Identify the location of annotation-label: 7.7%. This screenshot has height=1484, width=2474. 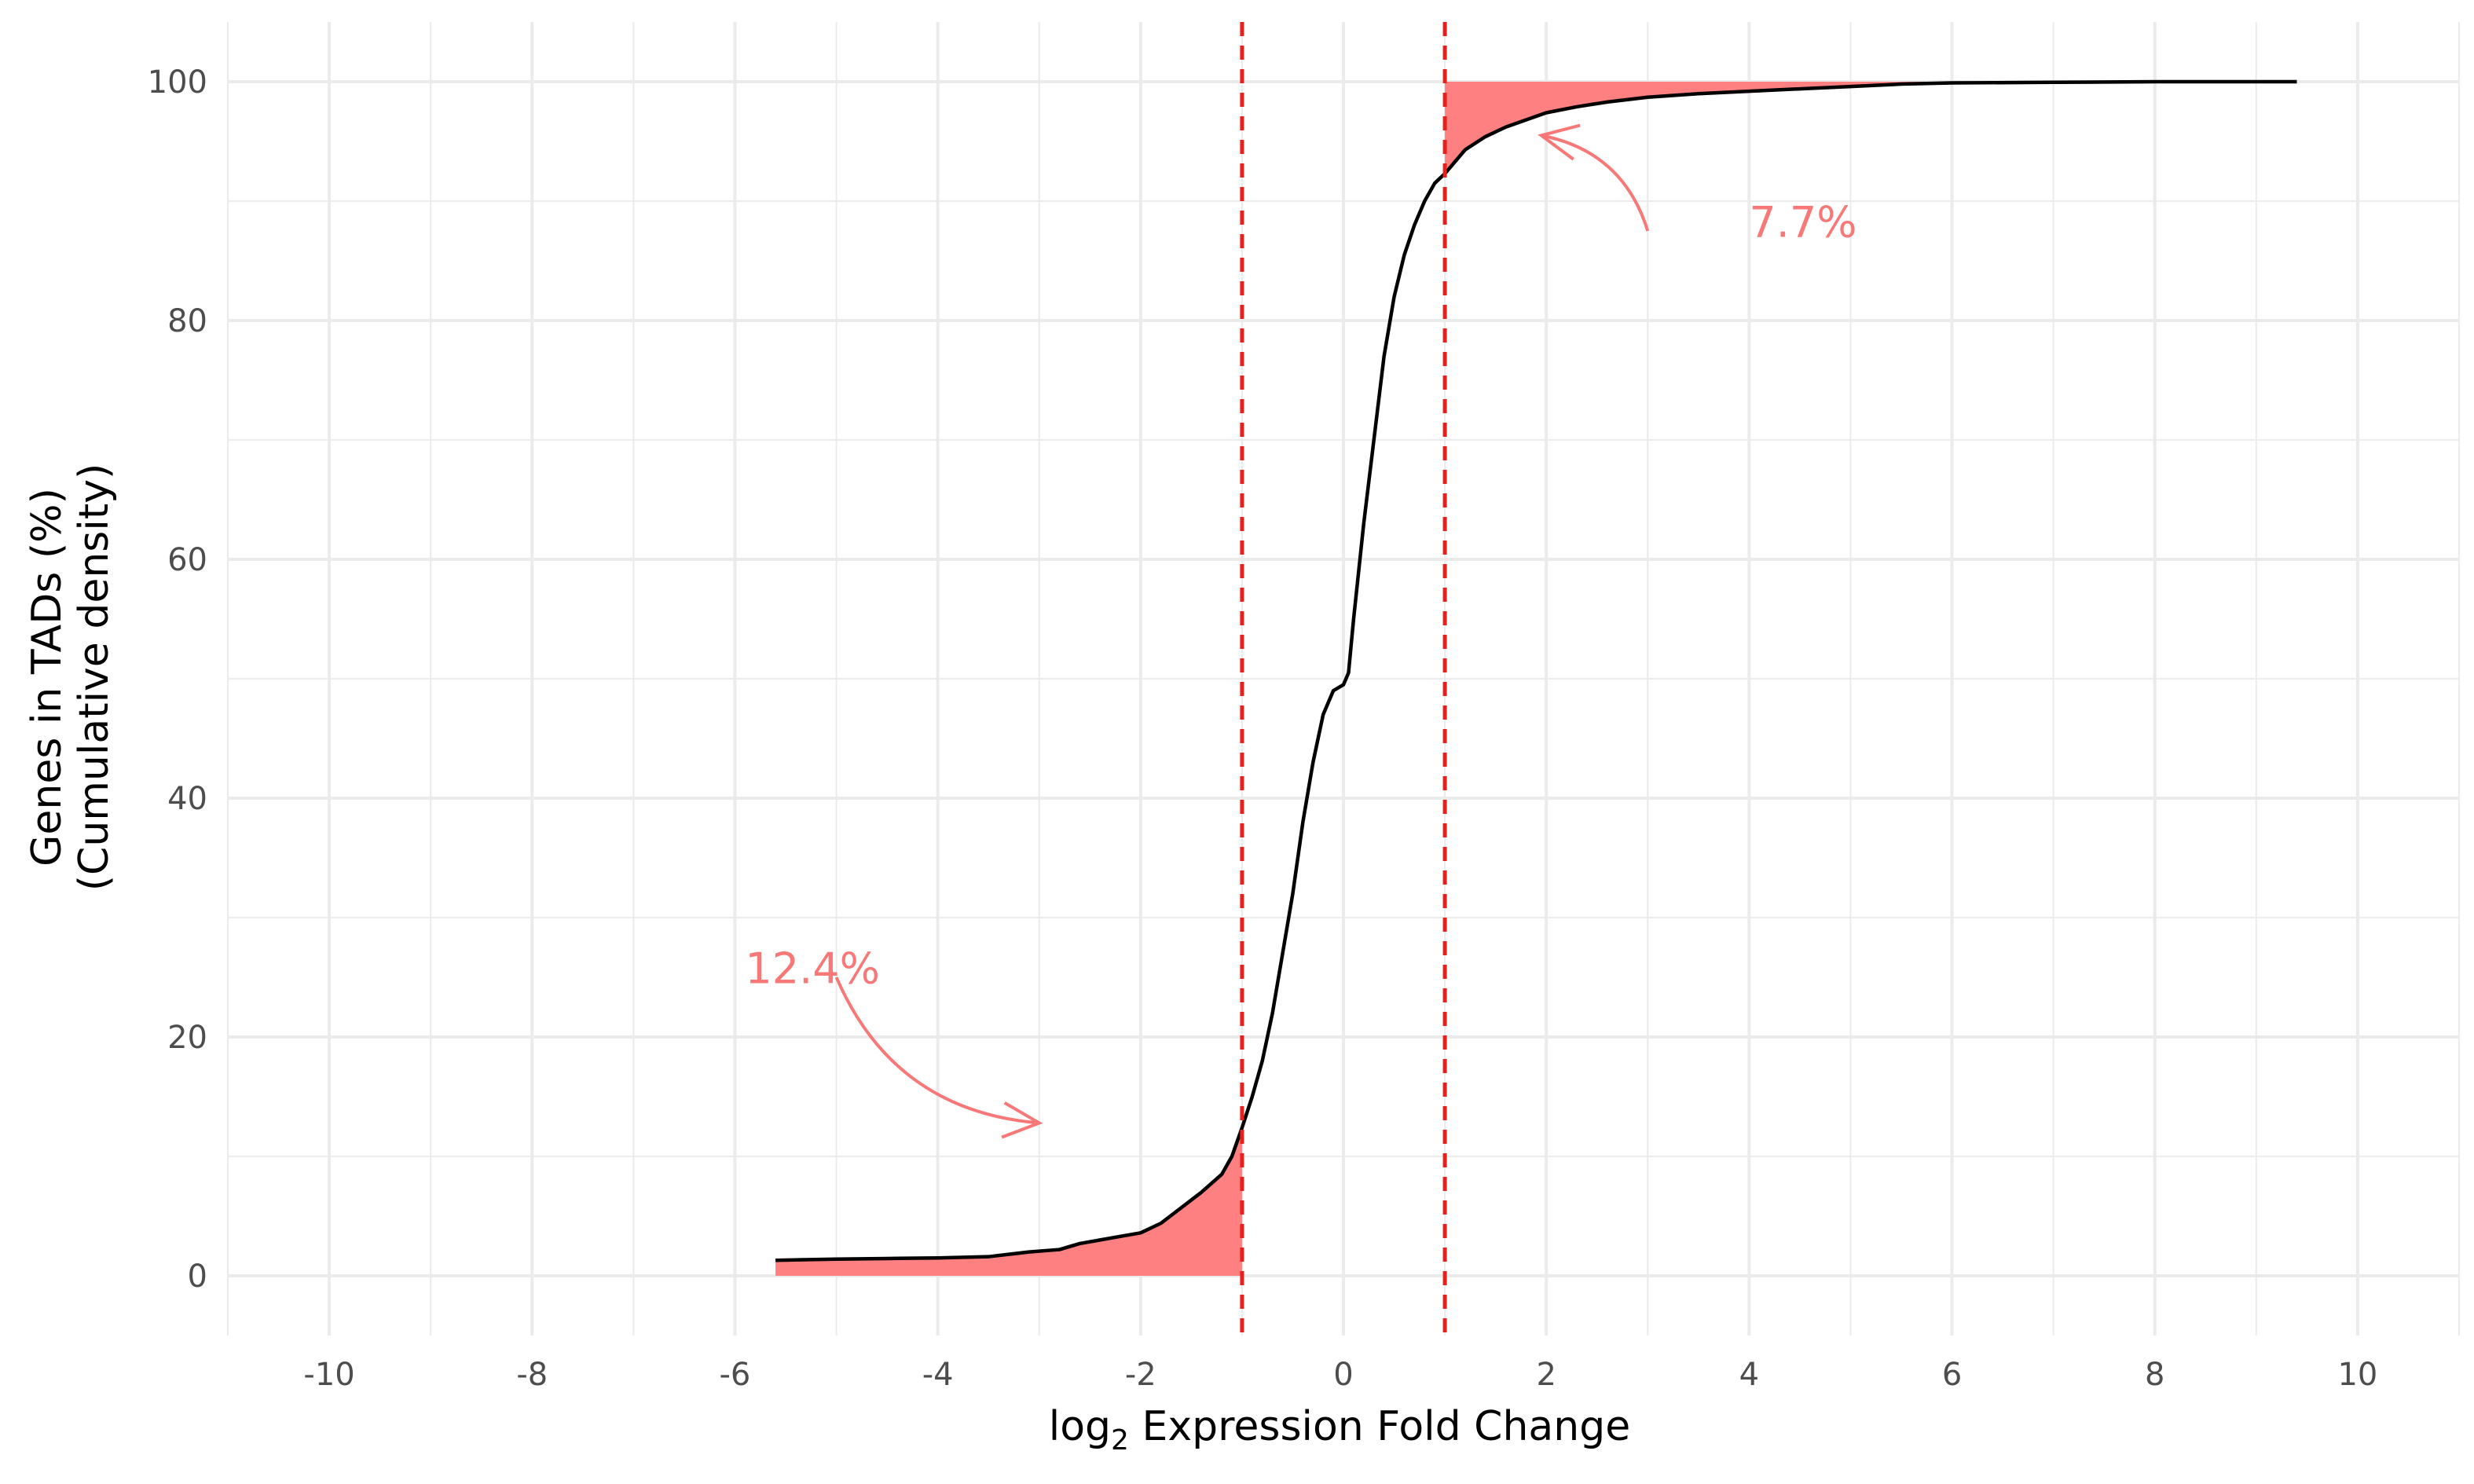
(1802, 223).